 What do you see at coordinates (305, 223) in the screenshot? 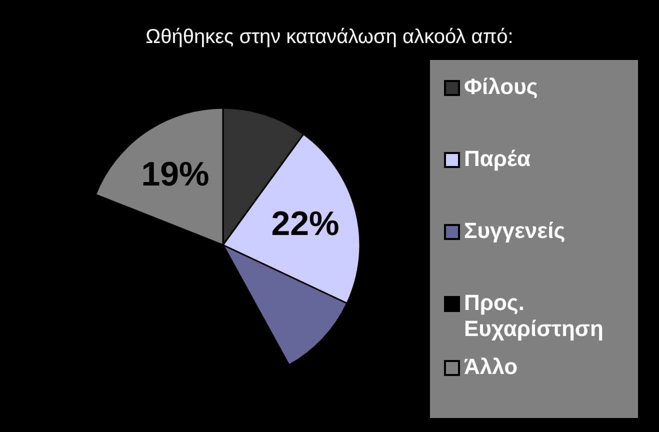
I see `data-label: 22%` at bounding box center [305, 223].